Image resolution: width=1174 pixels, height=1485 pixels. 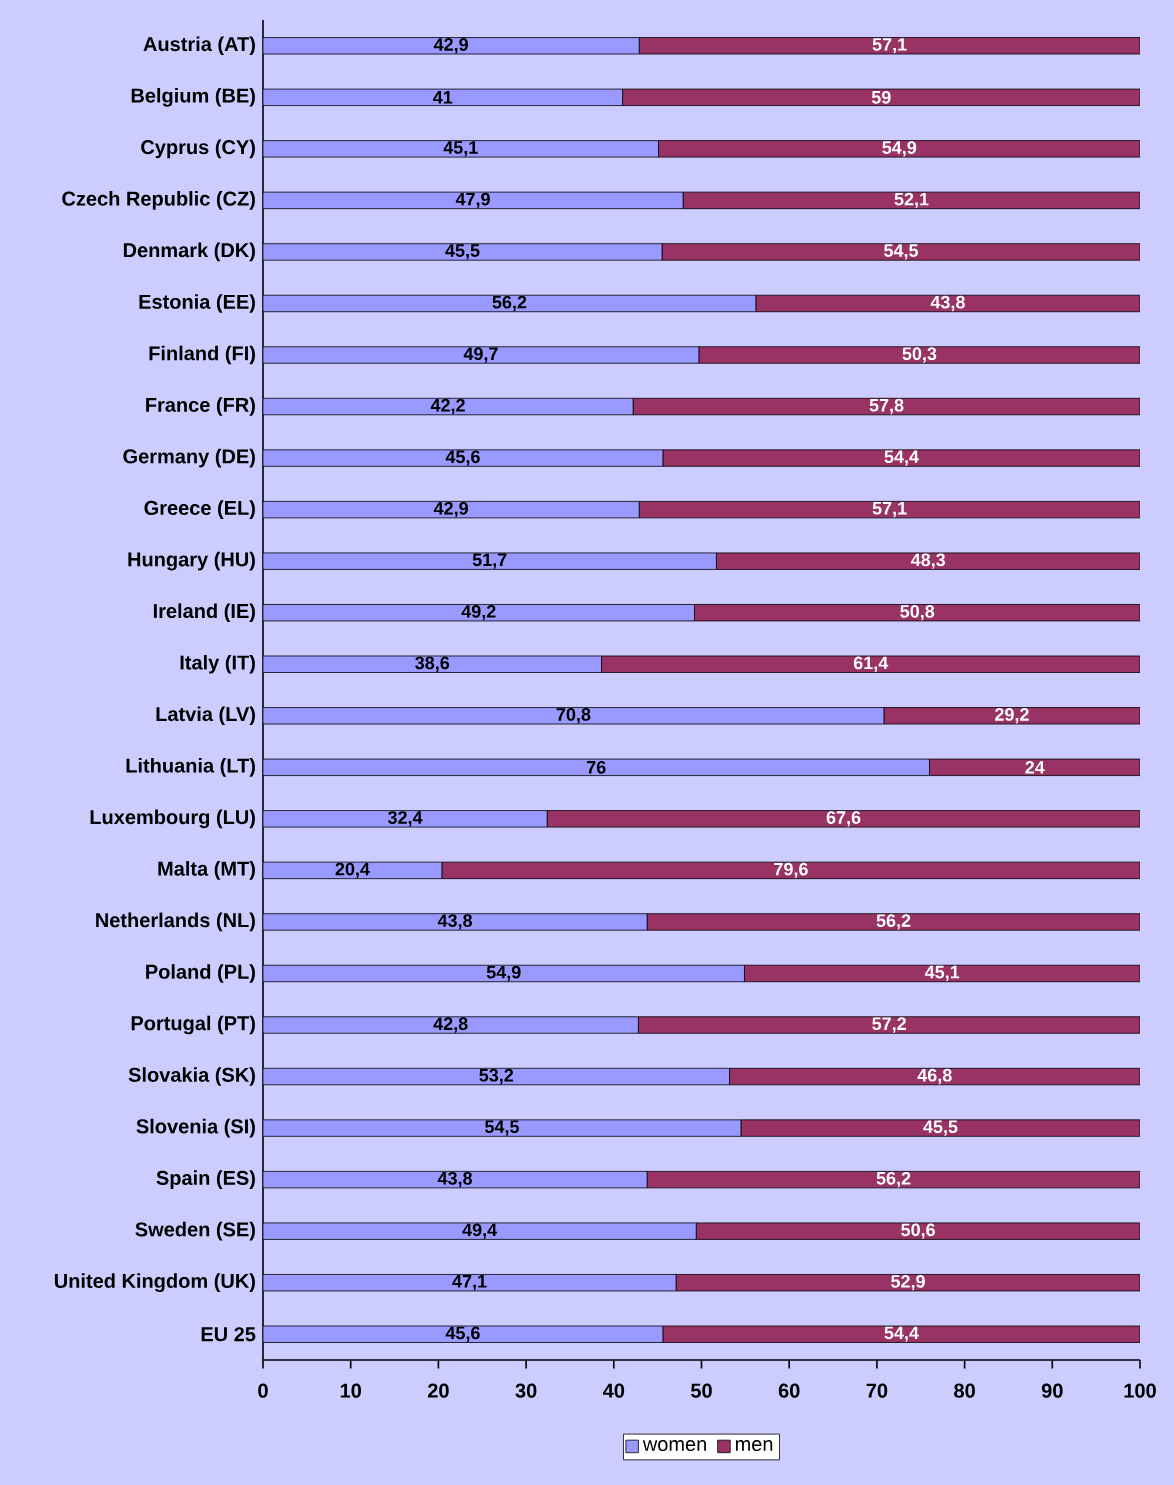 What do you see at coordinates (198, 149) in the screenshot?
I see `y-tick-label: Cyprus (CY)` at bounding box center [198, 149].